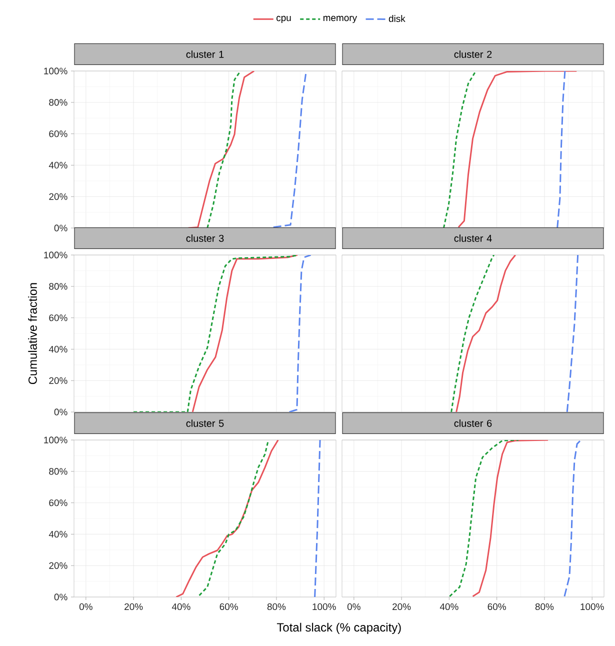  I want to click on legend-label: disk, so click(397, 18).